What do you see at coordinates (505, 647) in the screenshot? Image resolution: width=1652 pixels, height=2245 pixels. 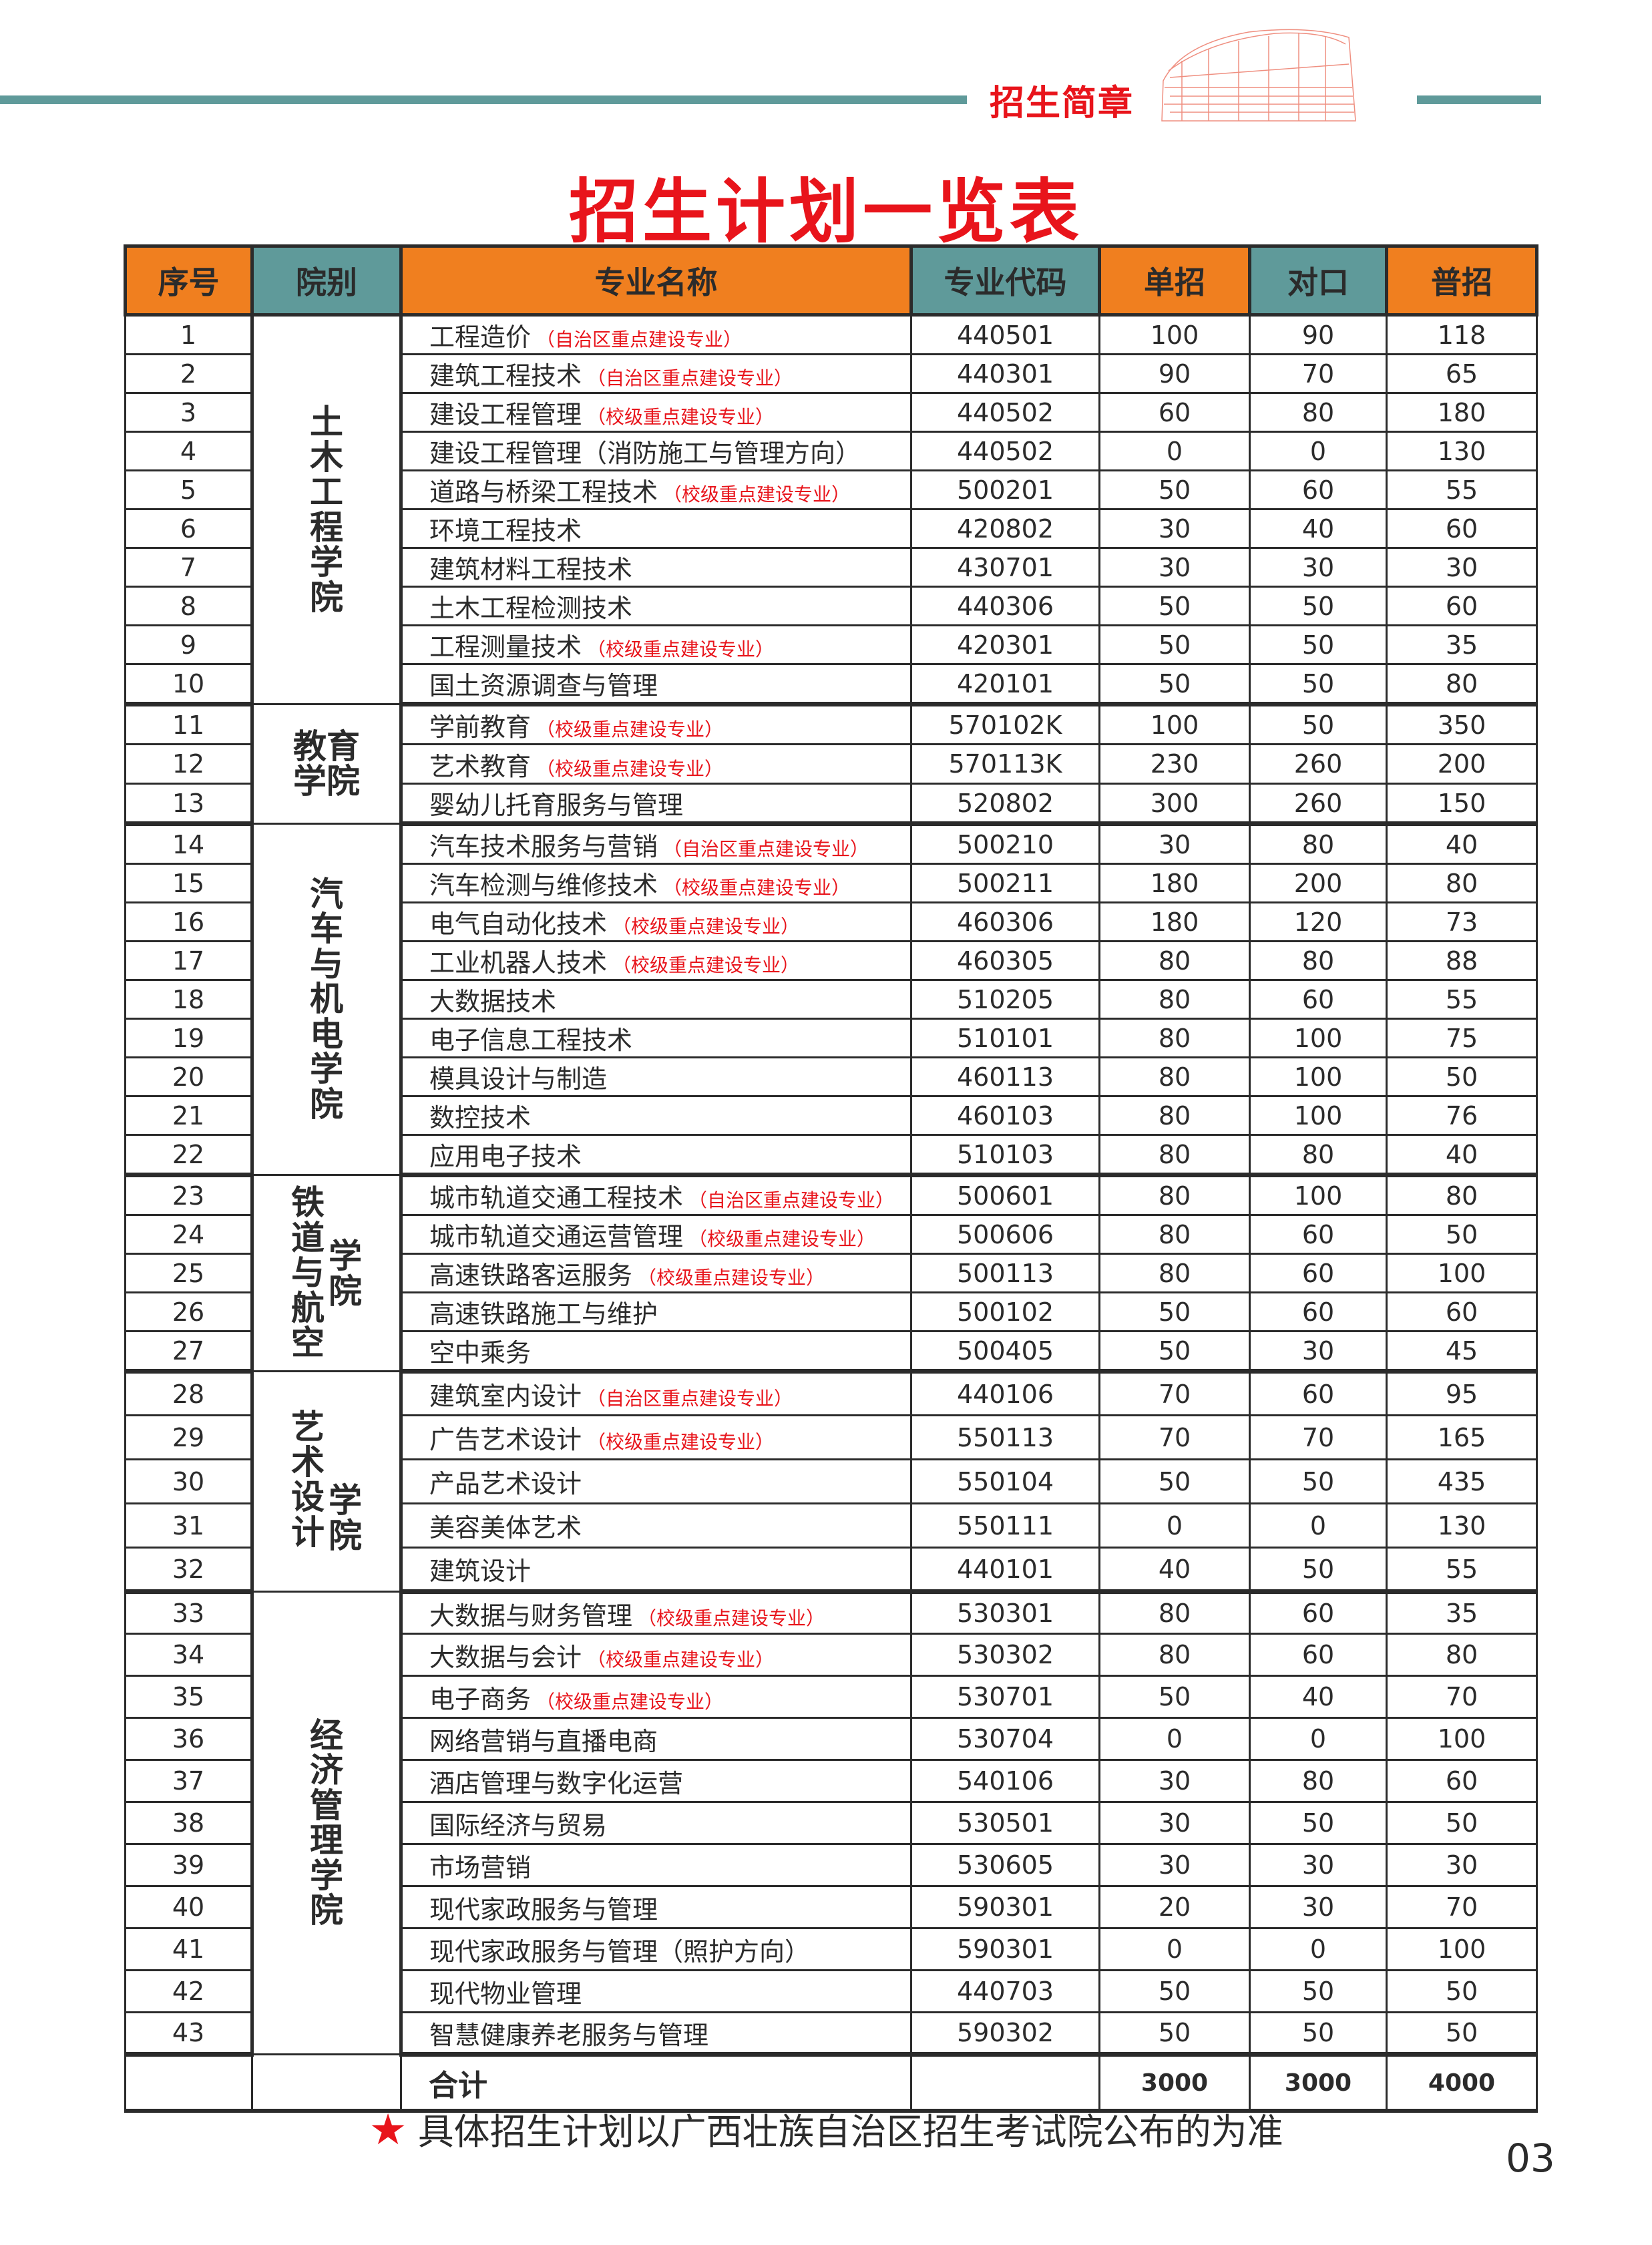 I see `major-name-text: 工程测量技术` at bounding box center [505, 647].